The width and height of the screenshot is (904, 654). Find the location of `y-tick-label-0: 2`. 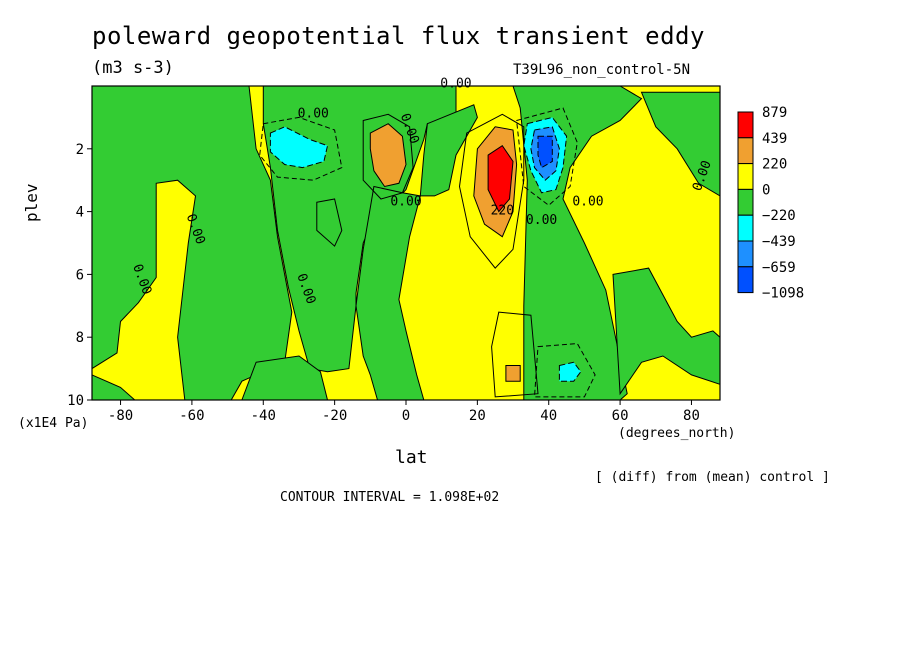

y-tick-label-0: 2 is located at coordinates (80, 150).